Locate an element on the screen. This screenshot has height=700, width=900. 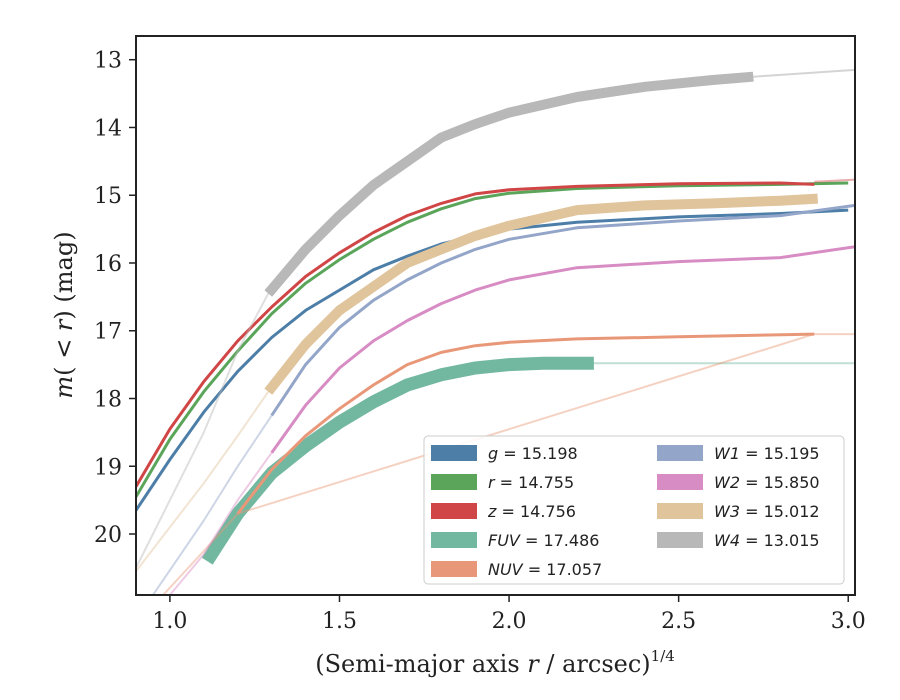
series-faint-W1 is located at coordinates (212, 504).